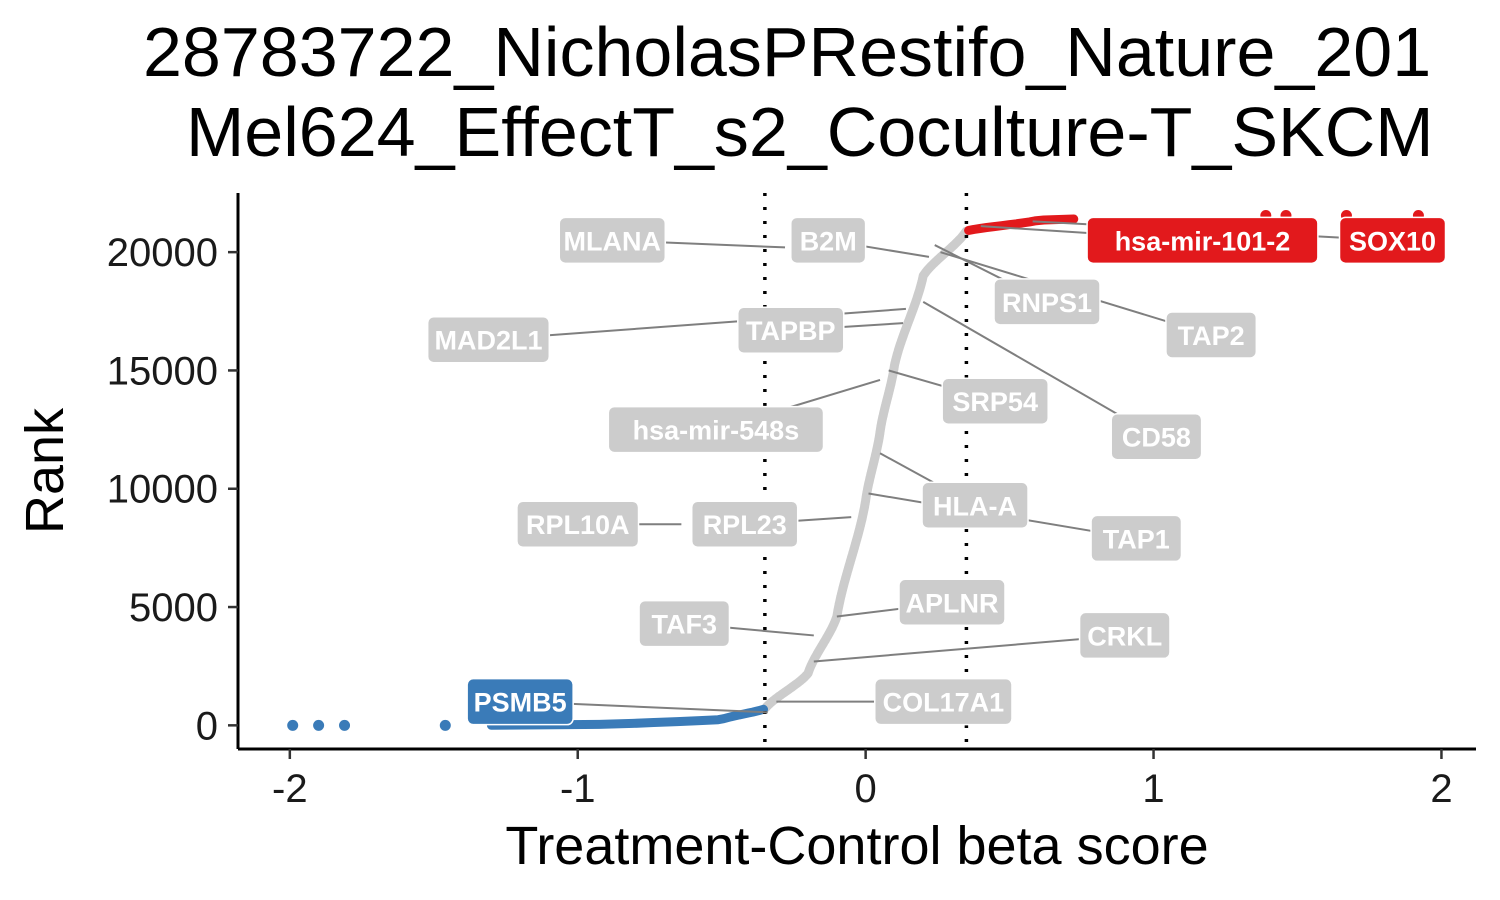  I want to click on x-tick-label: -2, so click(290, 789).